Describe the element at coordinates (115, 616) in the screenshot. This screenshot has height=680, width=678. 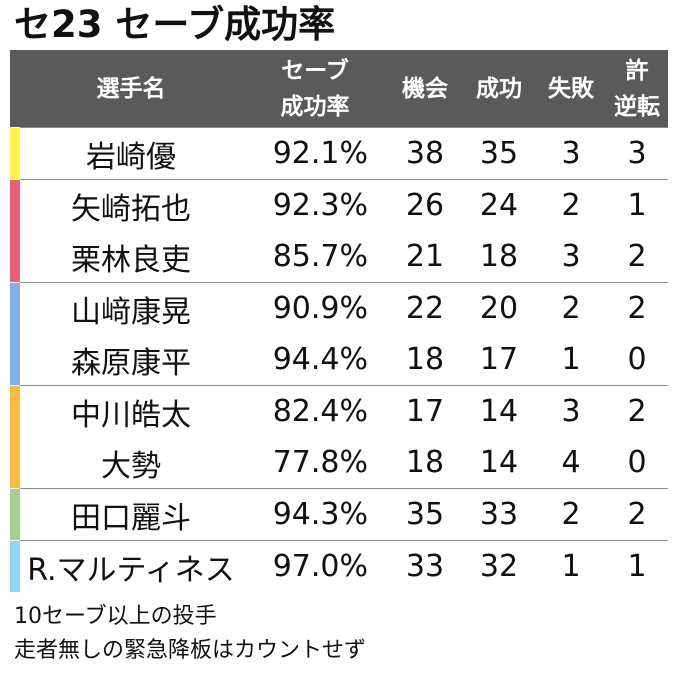
I see `footnote-min-saves: 10セーブ以上の投手` at that location.